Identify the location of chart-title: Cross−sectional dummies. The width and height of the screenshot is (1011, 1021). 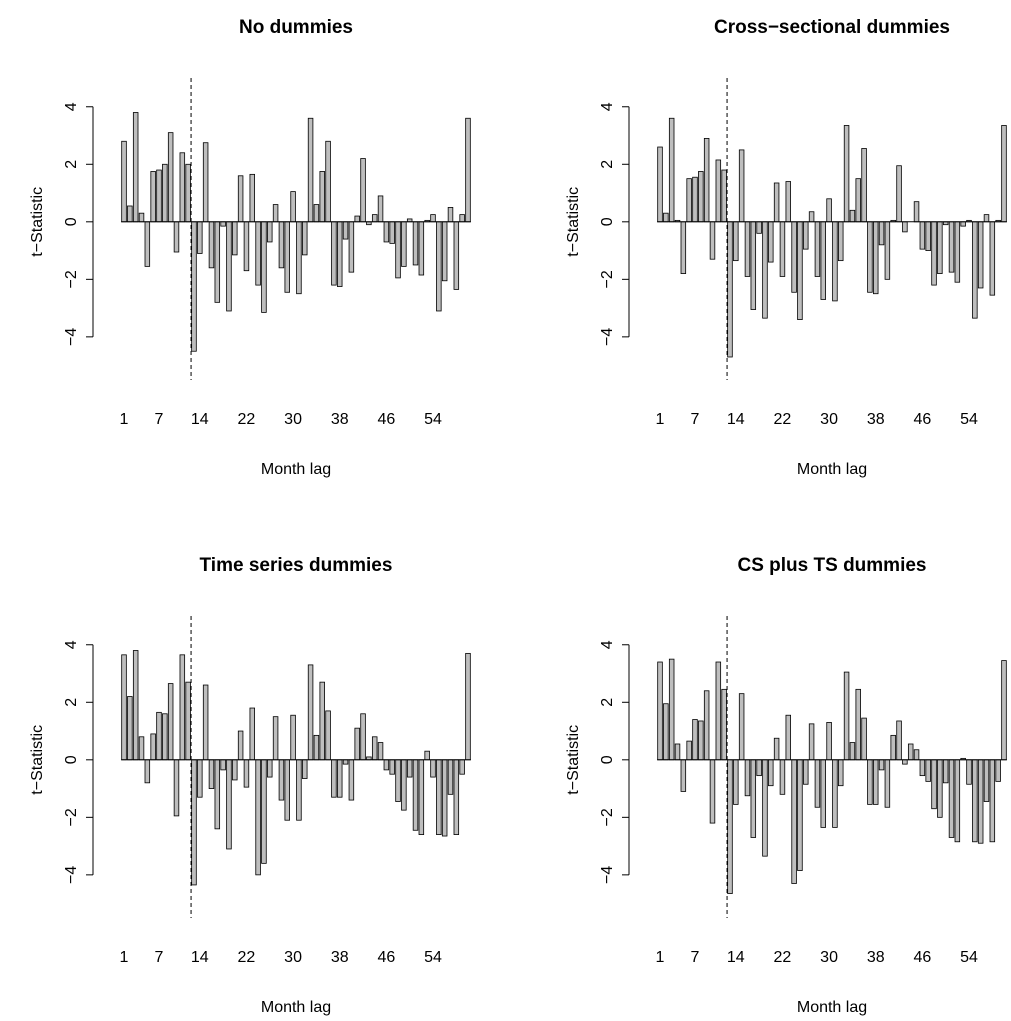
(832, 27).